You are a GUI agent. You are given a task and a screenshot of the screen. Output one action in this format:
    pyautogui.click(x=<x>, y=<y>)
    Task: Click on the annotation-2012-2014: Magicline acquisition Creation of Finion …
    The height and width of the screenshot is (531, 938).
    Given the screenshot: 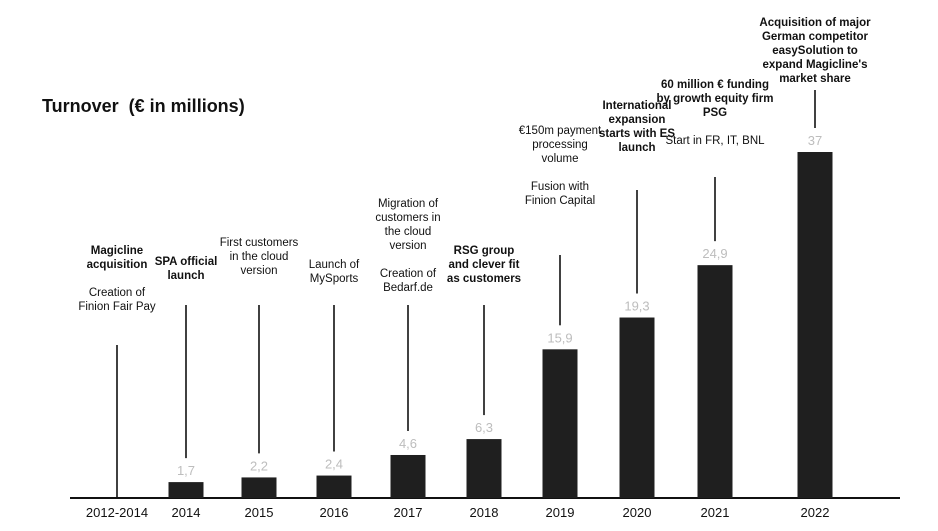 What is the action you would take?
    pyautogui.click(x=117, y=279)
    